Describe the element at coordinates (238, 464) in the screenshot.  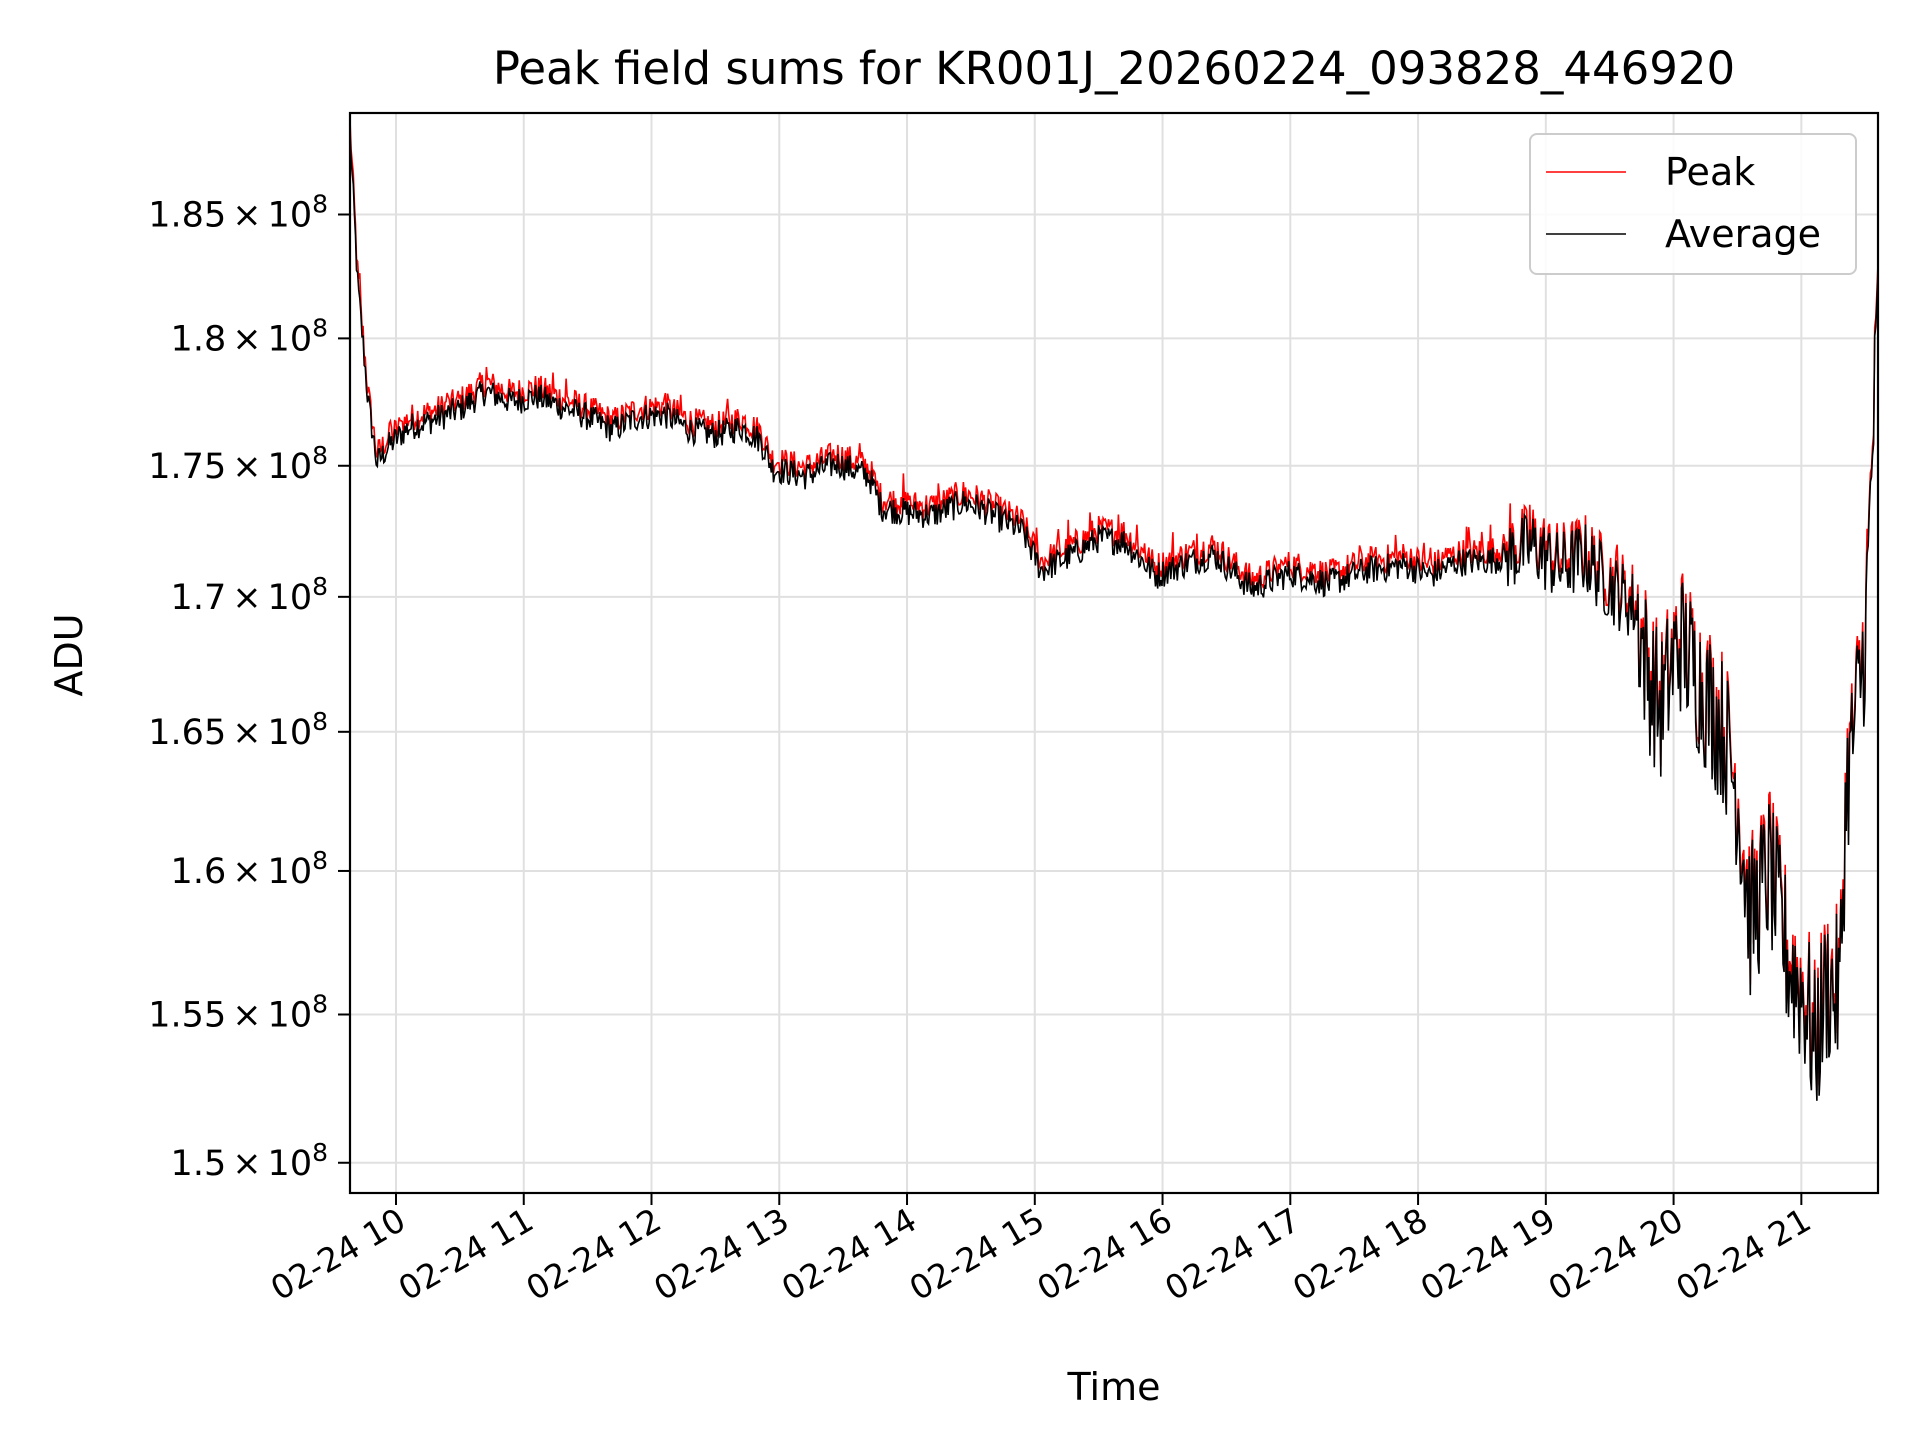
I see `y-tick-label: 1.75 × 108` at that location.